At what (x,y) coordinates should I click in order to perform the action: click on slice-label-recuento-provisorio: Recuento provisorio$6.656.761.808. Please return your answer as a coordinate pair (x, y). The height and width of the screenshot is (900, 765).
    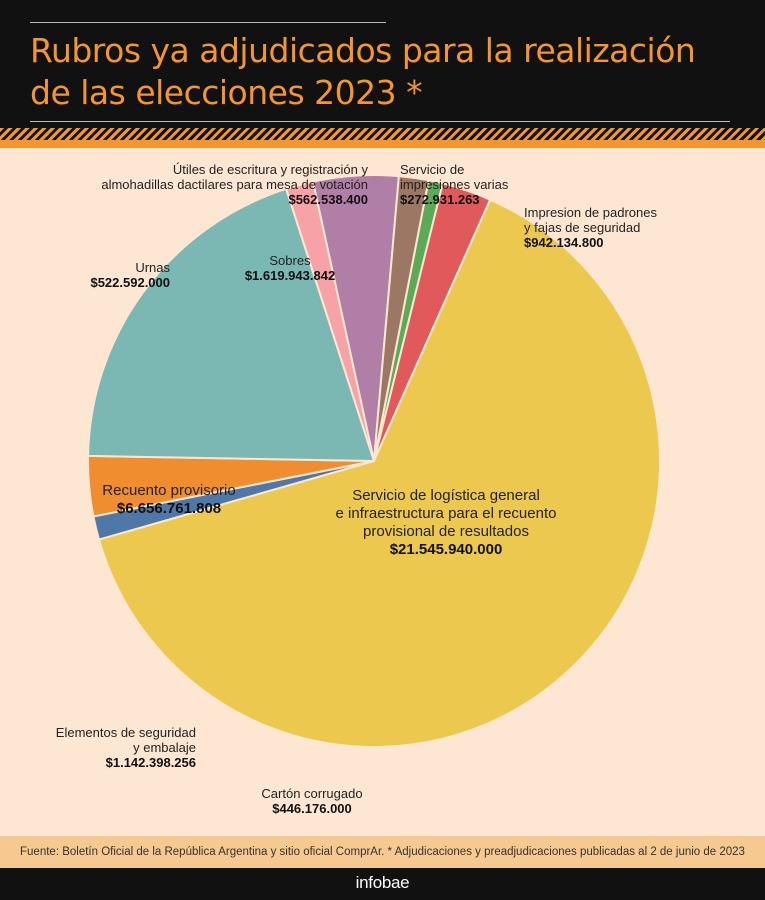
    Looking at the image, I should click on (168, 499).